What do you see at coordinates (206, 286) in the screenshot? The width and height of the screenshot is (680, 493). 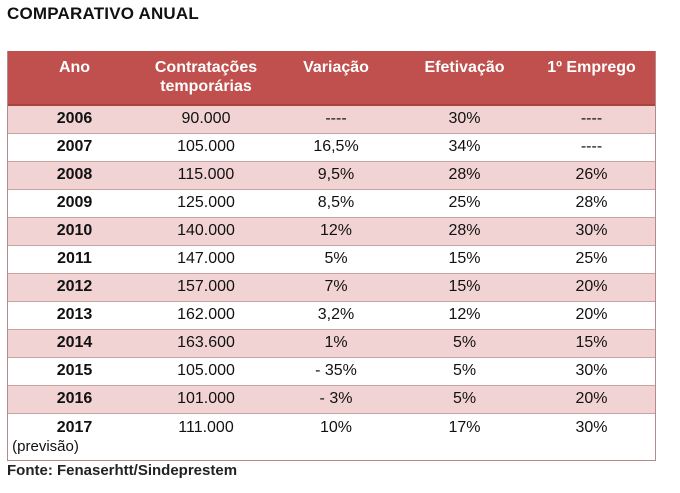 I see `cell-contratacoes: 157.000` at bounding box center [206, 286].